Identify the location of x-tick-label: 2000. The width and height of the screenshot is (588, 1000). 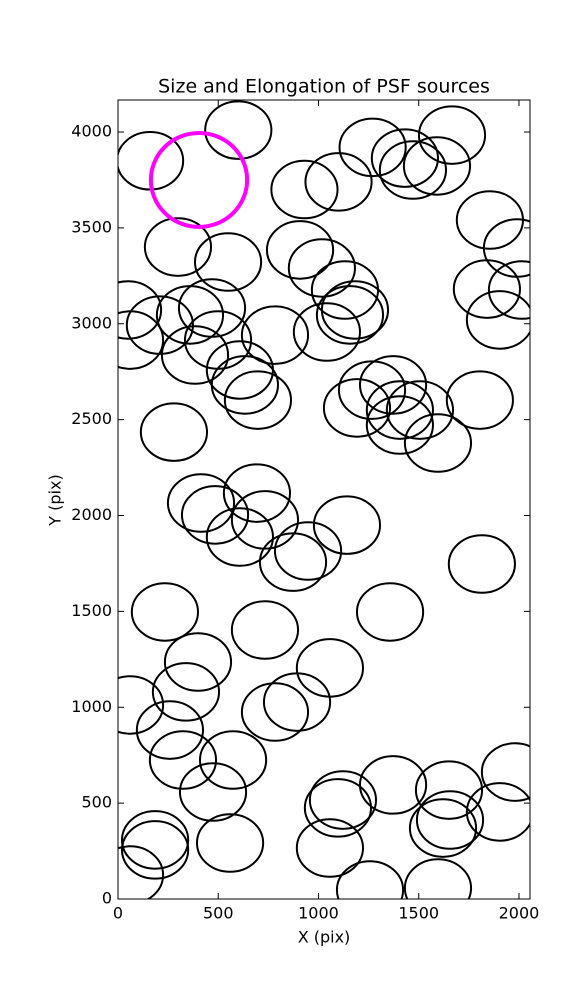
(519, 913).